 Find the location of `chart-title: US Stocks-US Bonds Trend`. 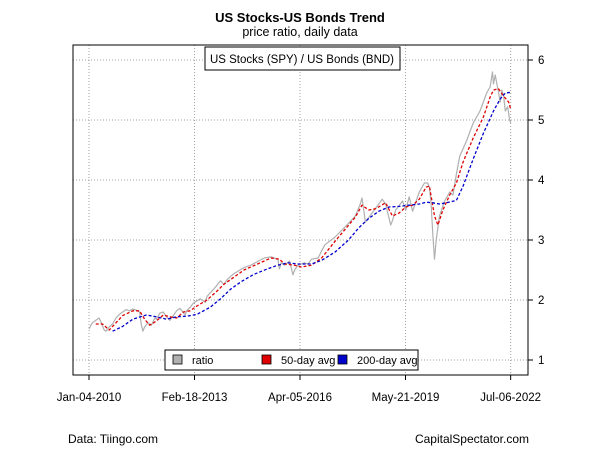

chart-title: US Stocks-US Bonds Trend is located at coordinates (300, 17).